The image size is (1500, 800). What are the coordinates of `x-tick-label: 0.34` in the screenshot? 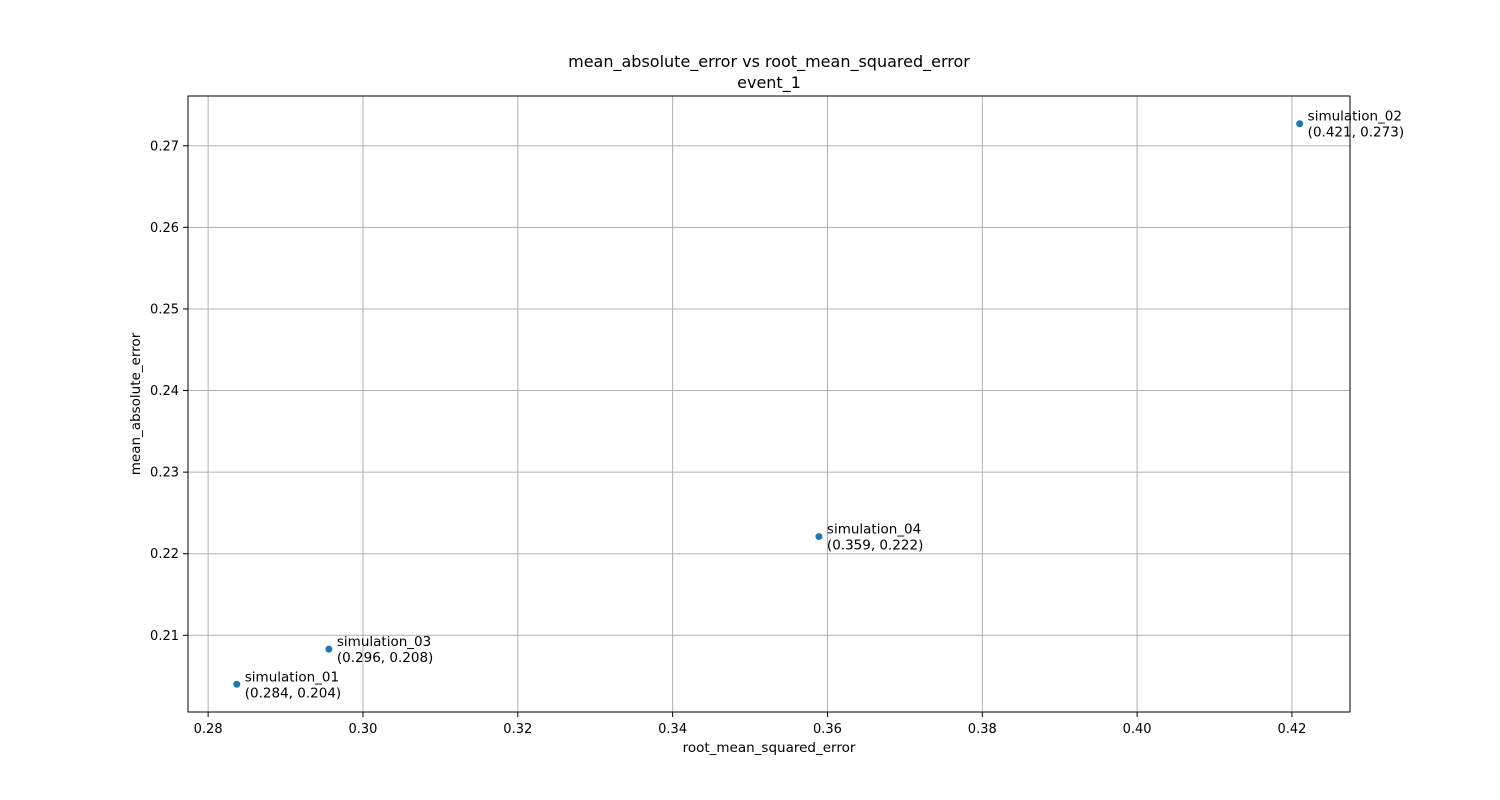 It's located at (672, 729).